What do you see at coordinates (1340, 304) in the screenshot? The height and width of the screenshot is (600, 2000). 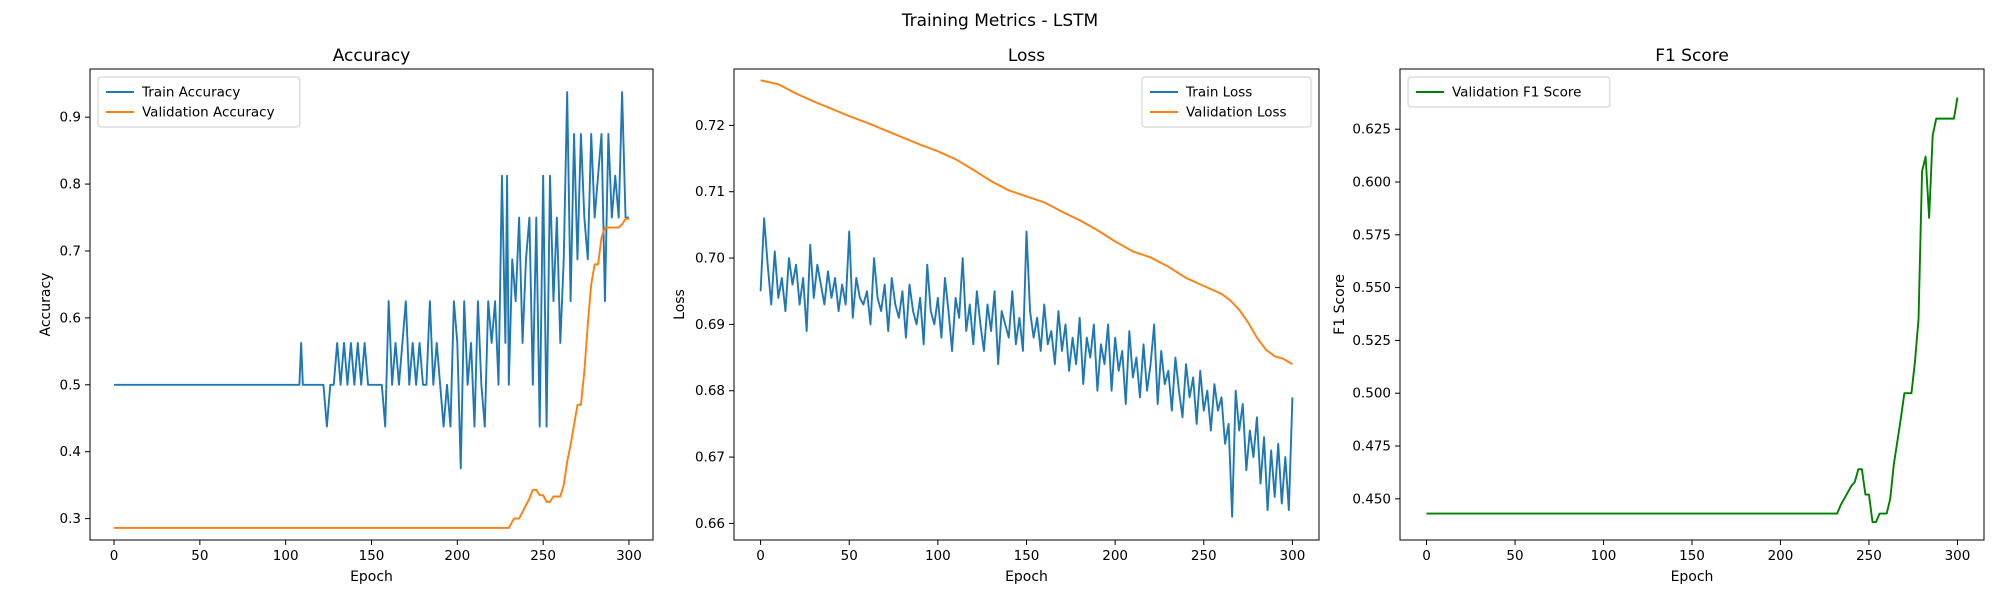 I see `y-axis-label: F1 Score` at bounding box center [1340, 304].